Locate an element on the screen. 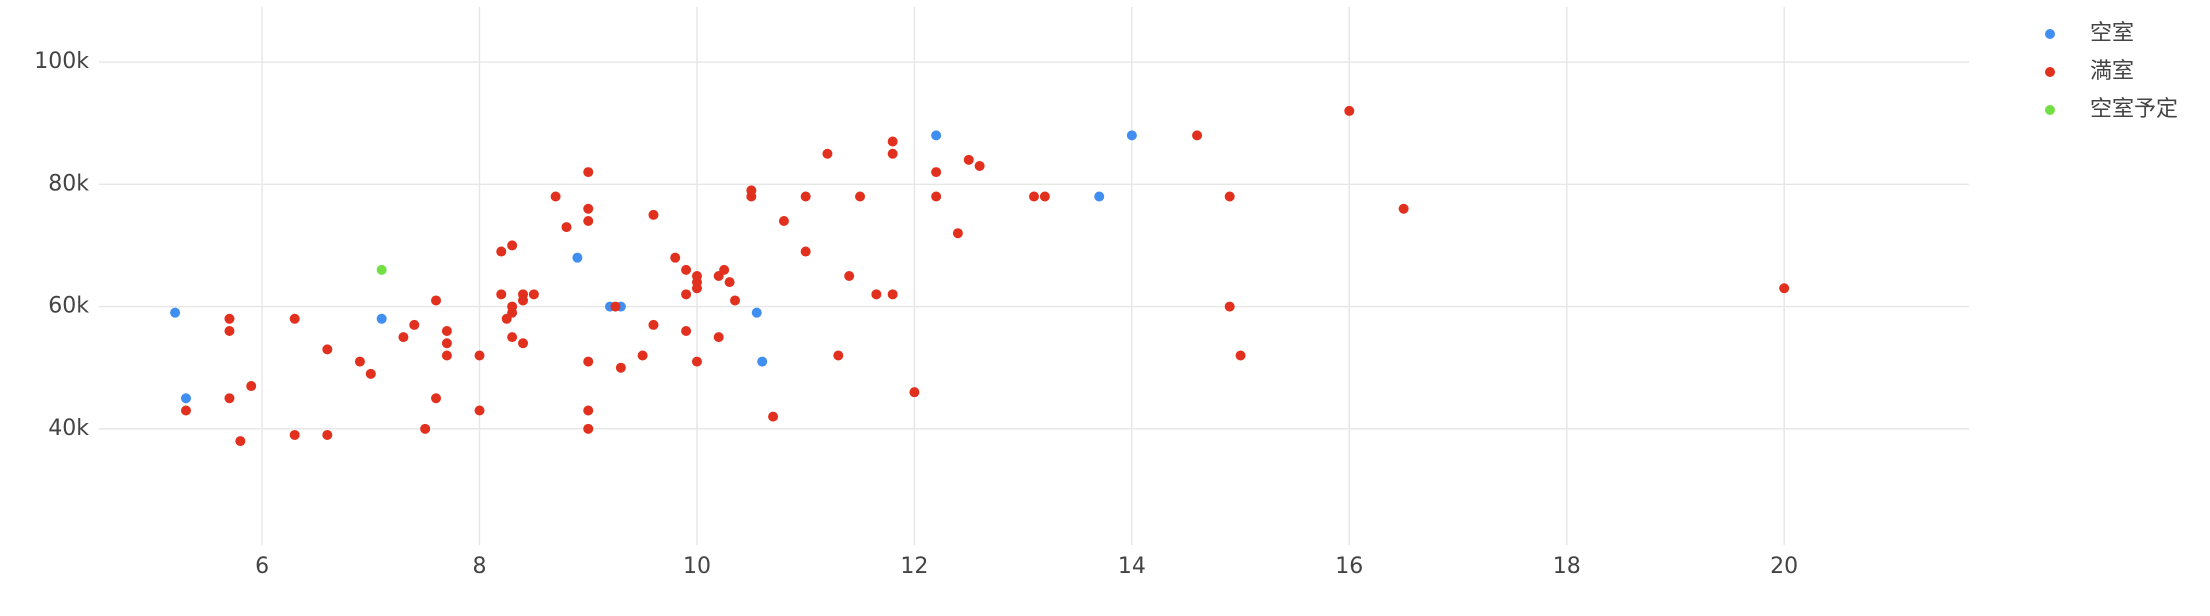 The image size is (2210, 616). legend-label: 空室予定 is located at coordinates (2134, 109).